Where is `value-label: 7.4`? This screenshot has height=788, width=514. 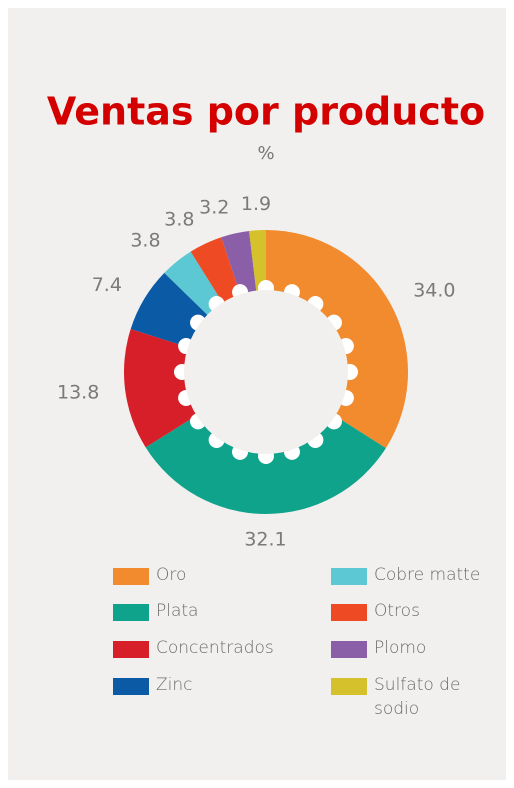
value-label: 7.4 is located at coordinates (107, 285).